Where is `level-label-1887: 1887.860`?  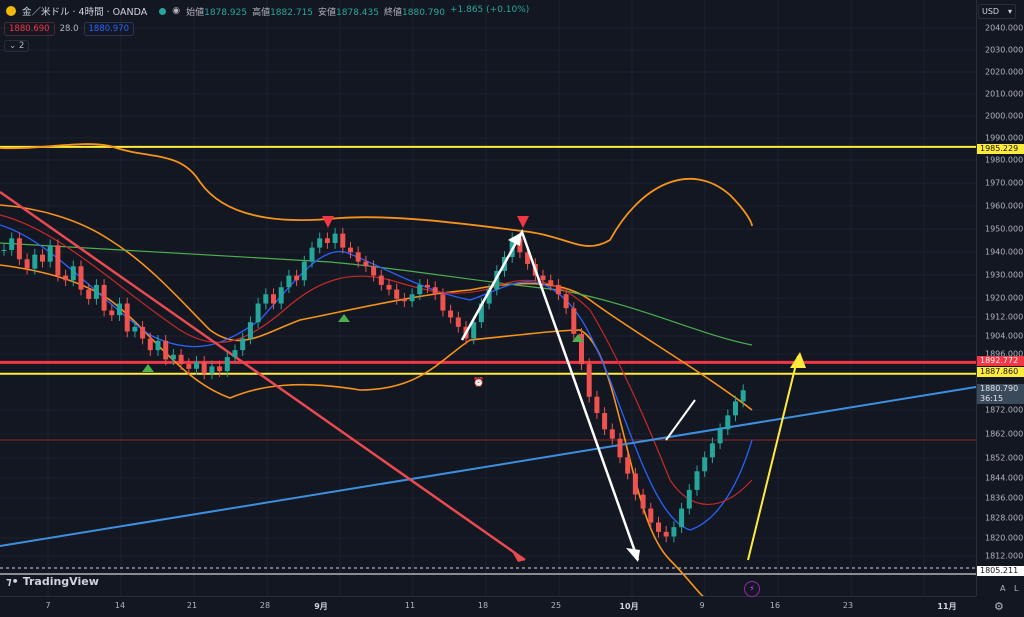 level-label-1887: 1887.860 is located at coordinates (1000, 372).